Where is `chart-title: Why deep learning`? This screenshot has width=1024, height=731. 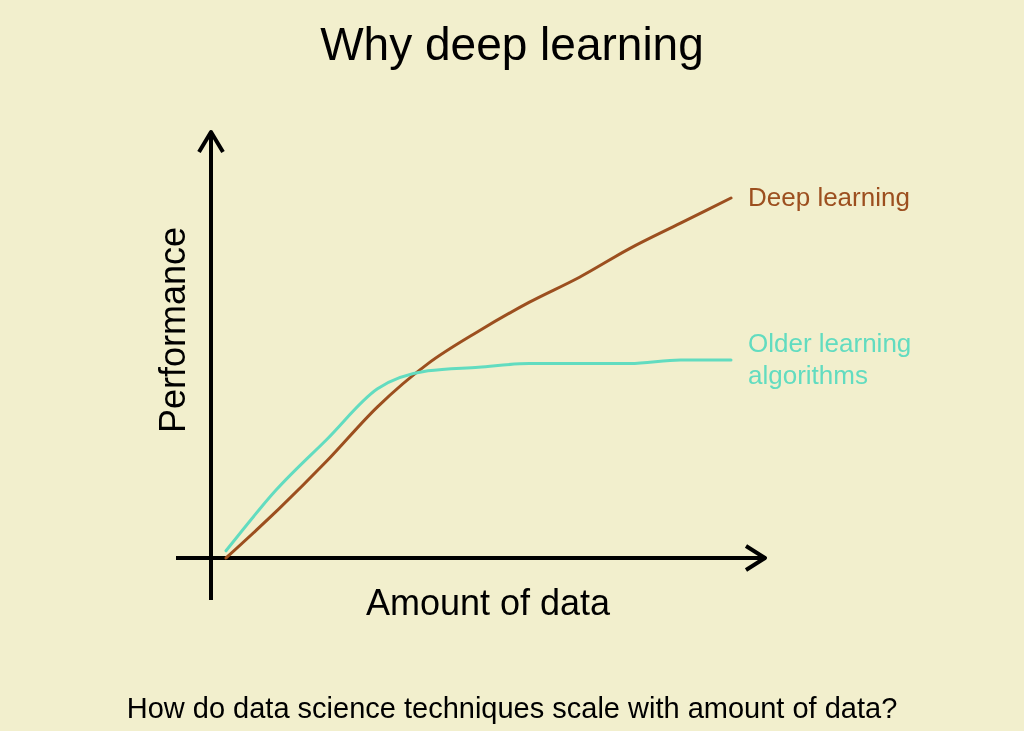
chart-title: Why deep learning is located at coordinates (512, 44).